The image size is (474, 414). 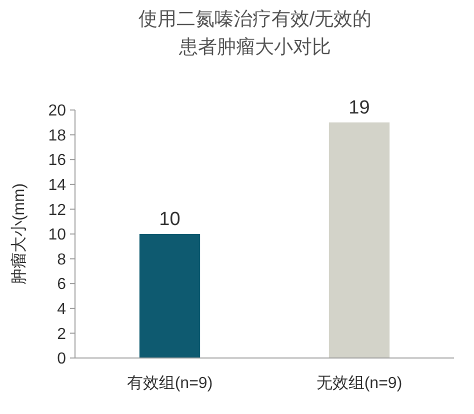 I want to click on y-tick-label: 18, so click(x=57, y=135).